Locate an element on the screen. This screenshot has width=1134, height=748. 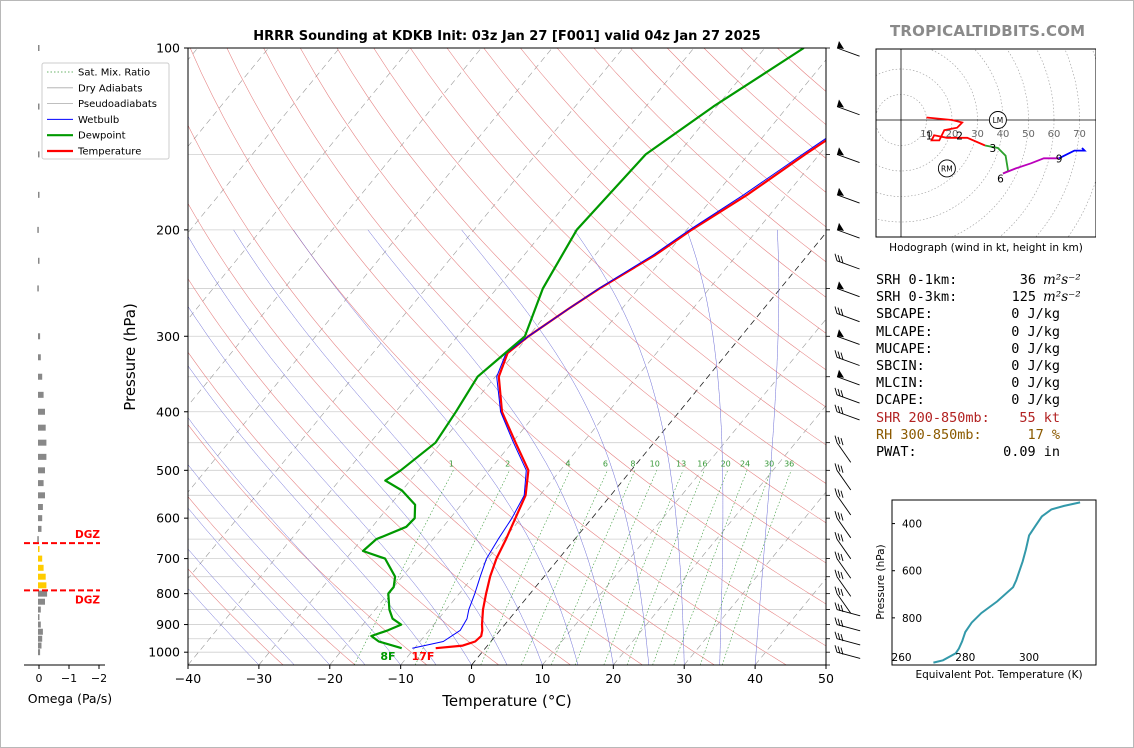
y-tick-label: 800 is located at coordinates (168, 593).